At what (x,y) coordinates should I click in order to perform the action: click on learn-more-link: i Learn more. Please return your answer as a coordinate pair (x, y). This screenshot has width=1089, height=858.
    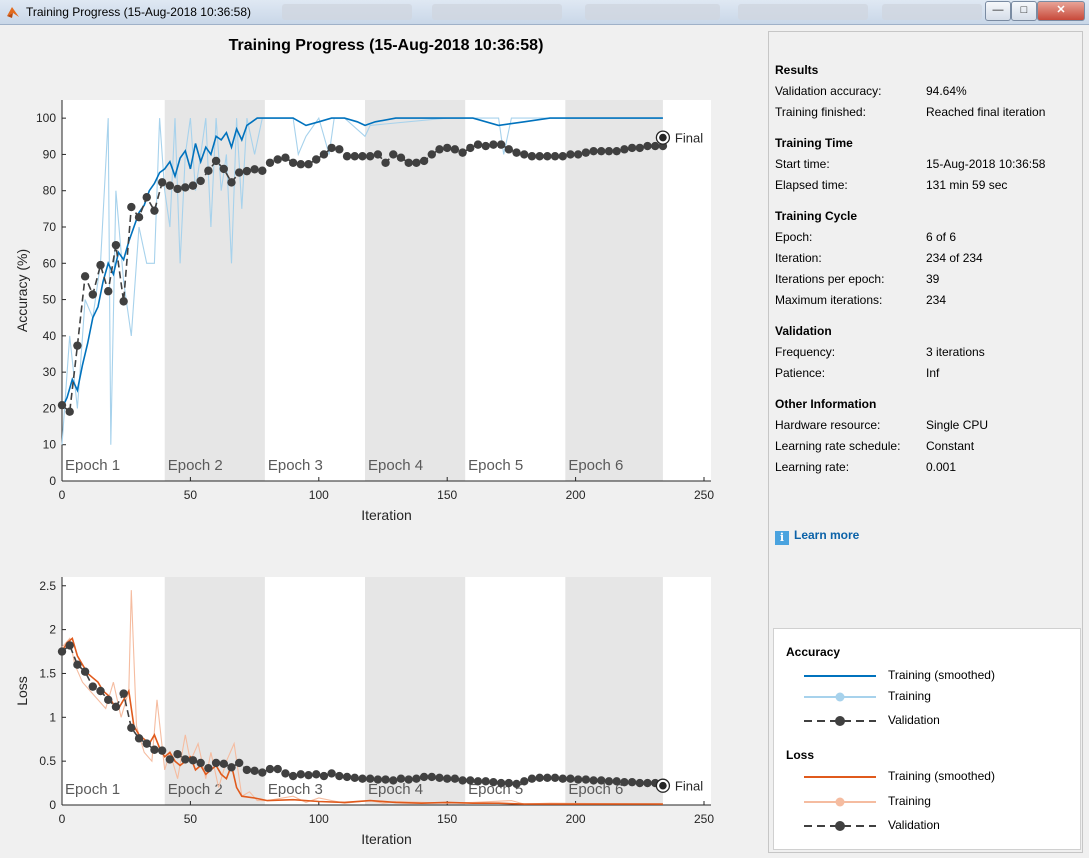
    Looking at the image, I should click on (817, 535).